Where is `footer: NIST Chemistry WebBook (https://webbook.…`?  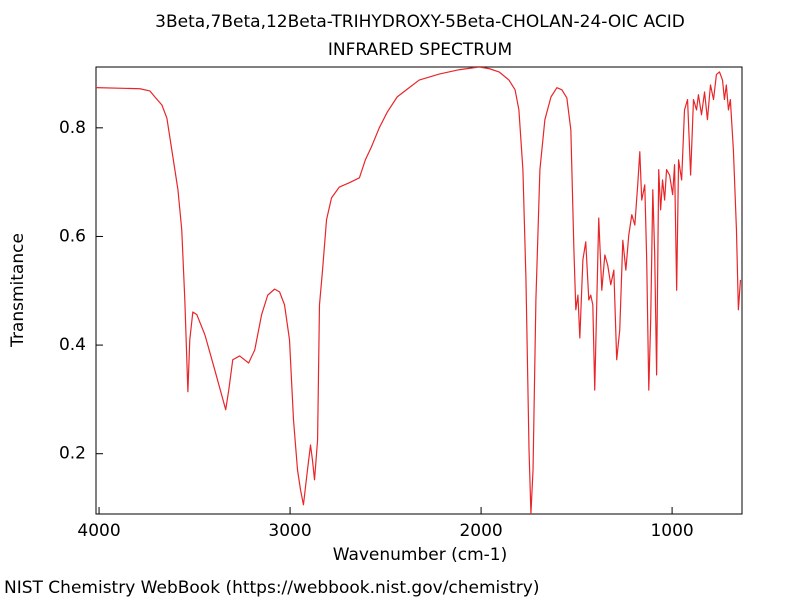 footer: NIST Chemistry WebBook (https://webbook.… is located at coordinates (271, 588).